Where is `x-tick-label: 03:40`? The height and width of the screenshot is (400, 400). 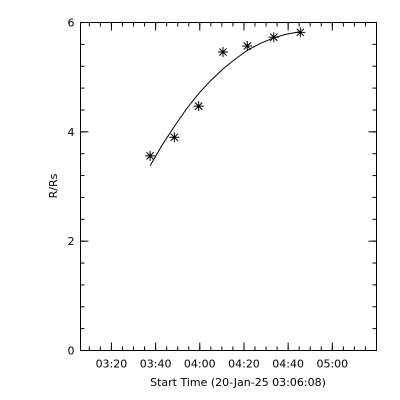 x-tick-label: 03:40 is located at coordinates (156, 364).